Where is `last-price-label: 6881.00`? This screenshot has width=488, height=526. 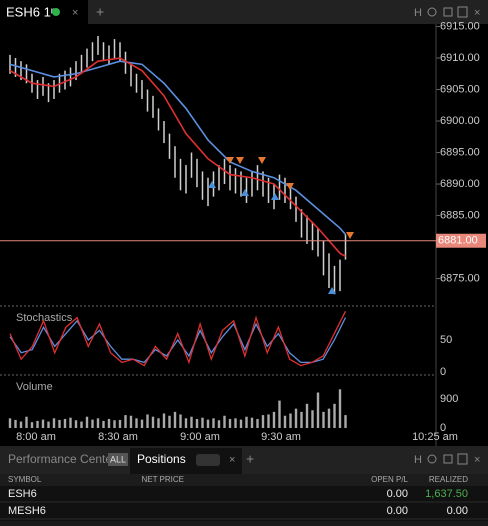
last-price-label: 6881.00 is located at coordinates (458, 241).